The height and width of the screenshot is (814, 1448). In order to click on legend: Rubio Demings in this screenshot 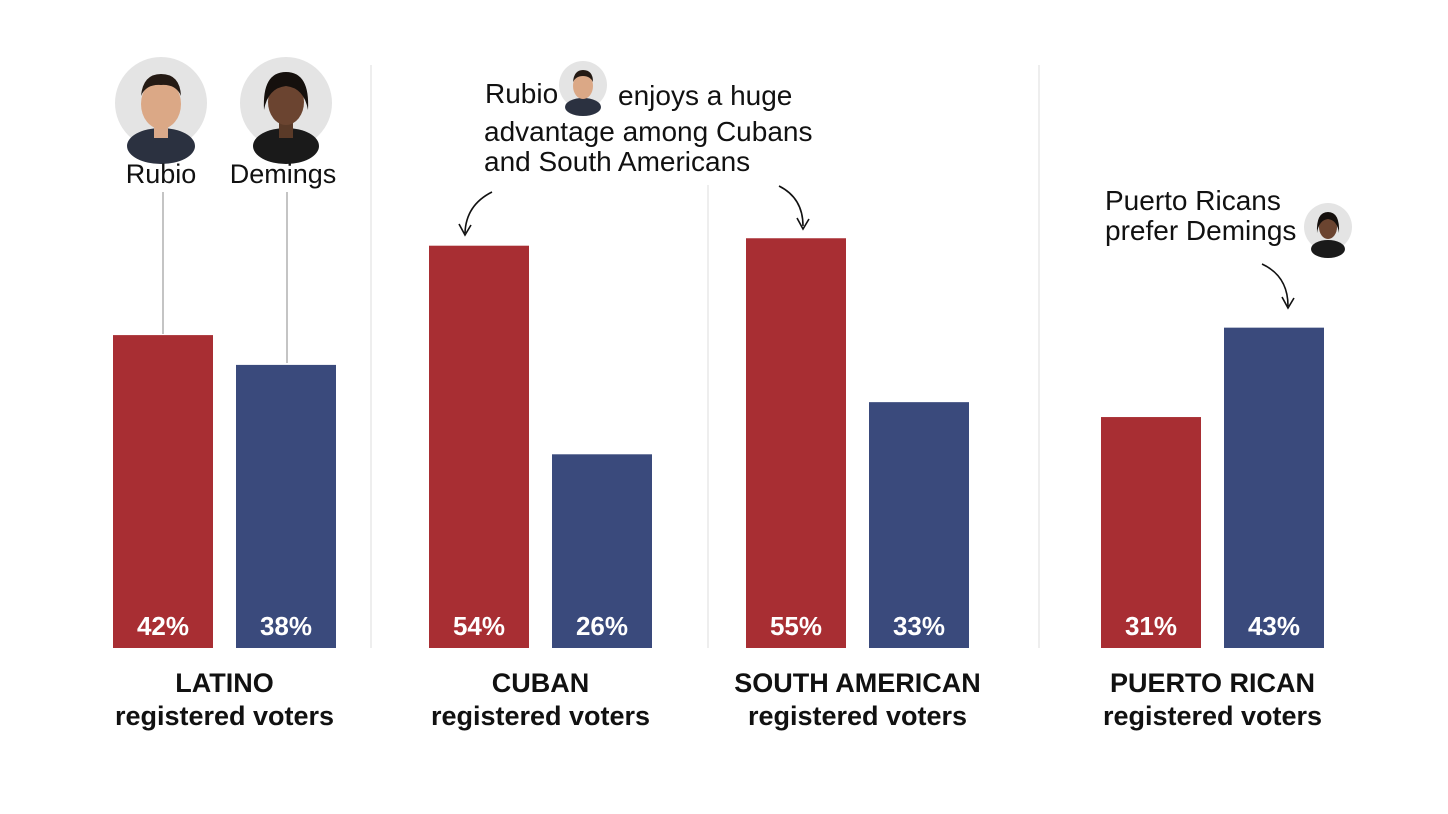, I will do `click(225, 210)`.